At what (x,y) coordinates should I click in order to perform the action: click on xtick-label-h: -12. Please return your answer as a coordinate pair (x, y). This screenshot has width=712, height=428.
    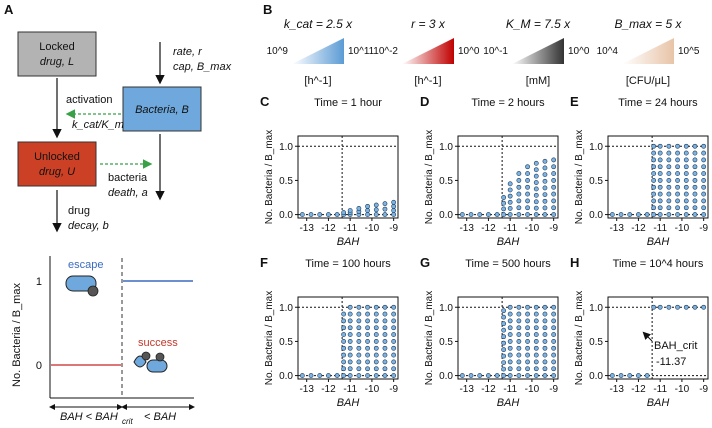
    Looking at the image, I should click on (638, 389).